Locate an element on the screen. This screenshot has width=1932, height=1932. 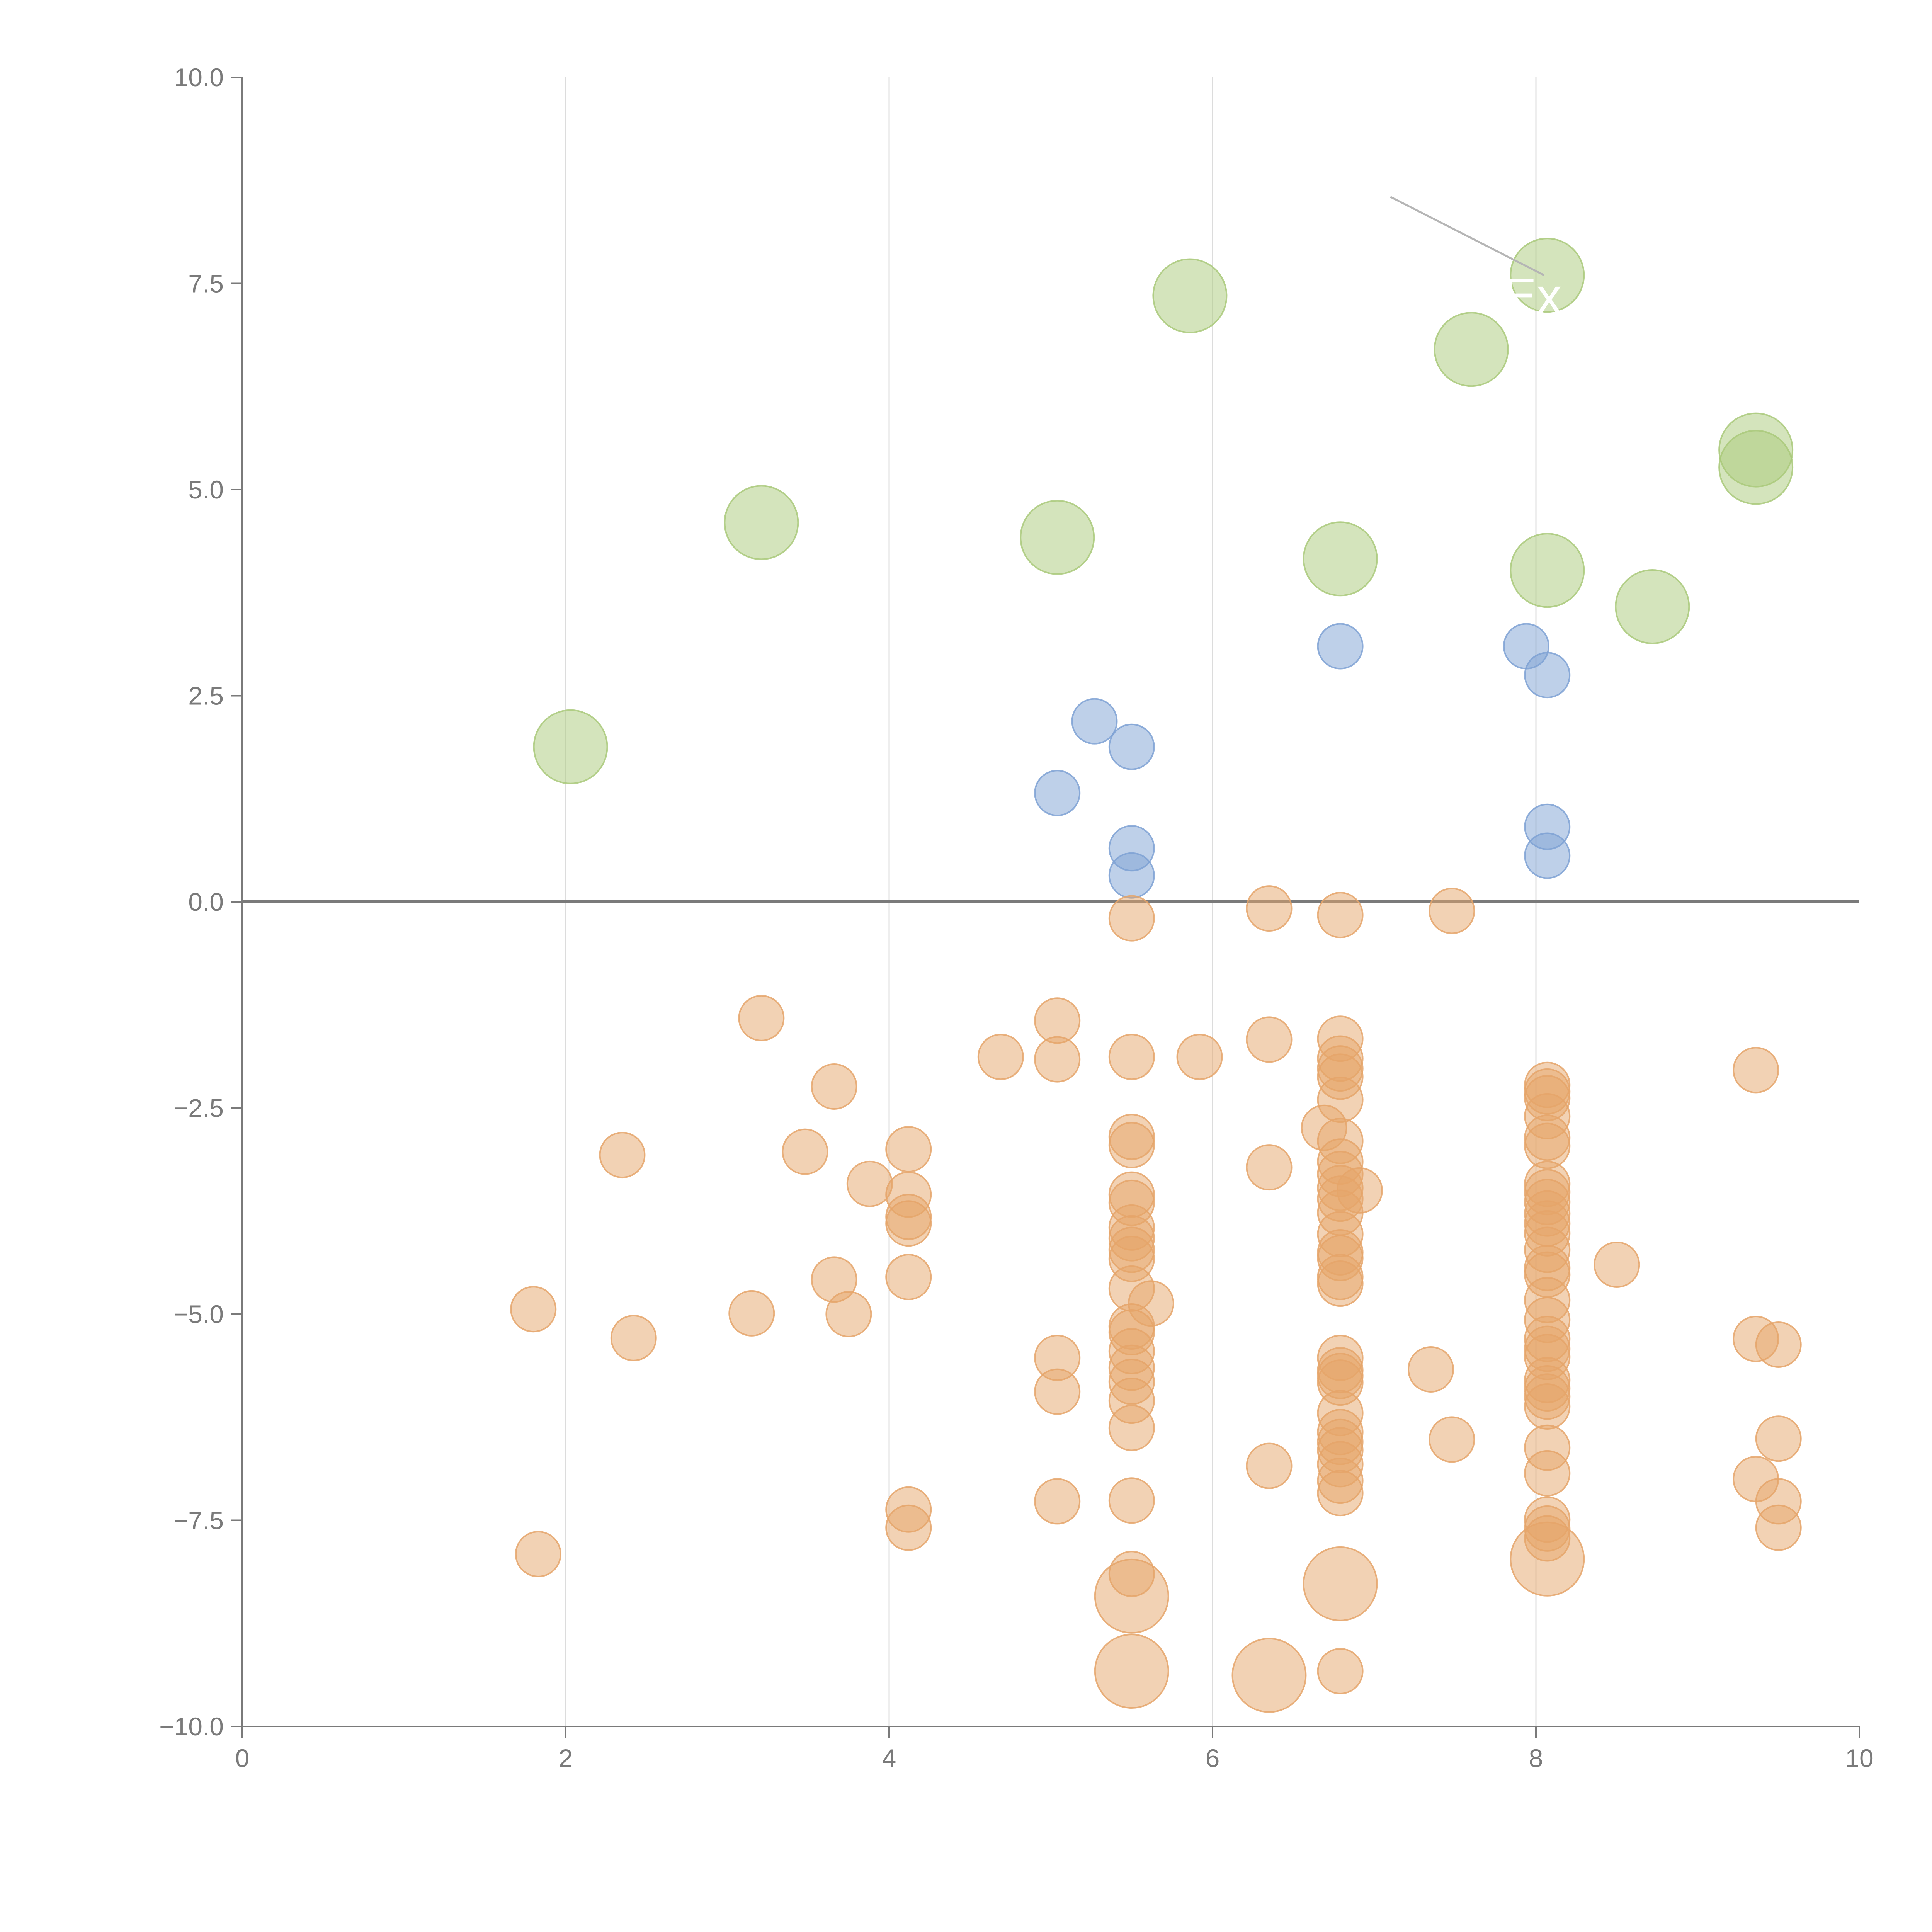
series-blue is located at coordinates (1303, 761).